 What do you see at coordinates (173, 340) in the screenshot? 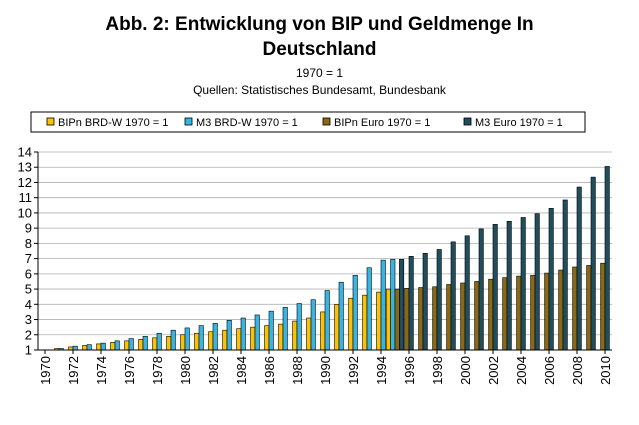
I see `bar-2-1979` at bounding box center [173, 340].